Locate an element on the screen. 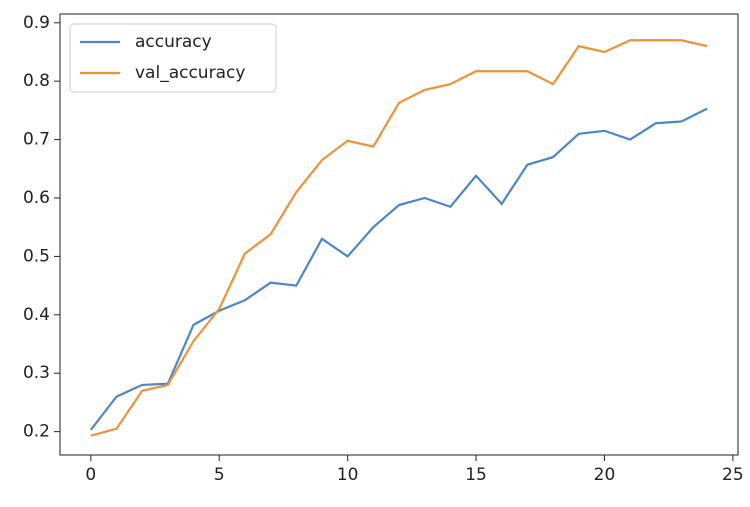  y-tick-label: 0.7 is located at coordinates (36, 140).